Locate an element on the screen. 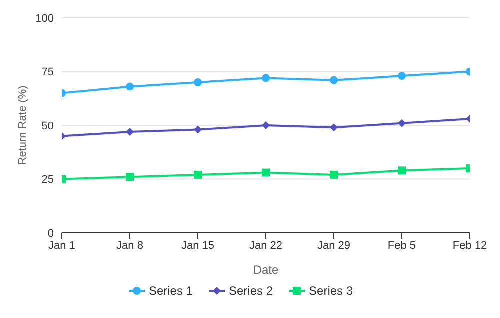 Image resolution: width=500 pixels, height=318 pixels. y-tick-label: 25 is located at coordinates (48, 180).